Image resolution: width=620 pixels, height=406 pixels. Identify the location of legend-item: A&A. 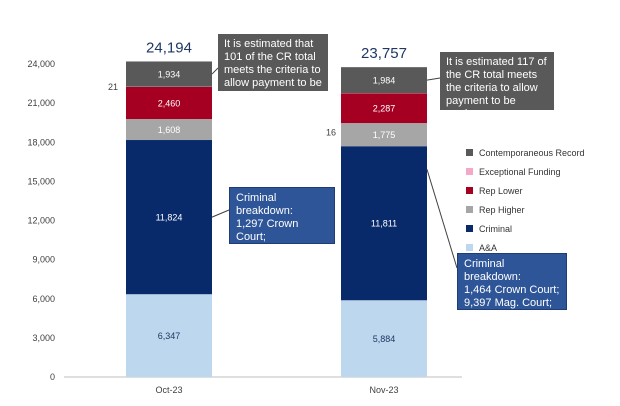
(543, 247).